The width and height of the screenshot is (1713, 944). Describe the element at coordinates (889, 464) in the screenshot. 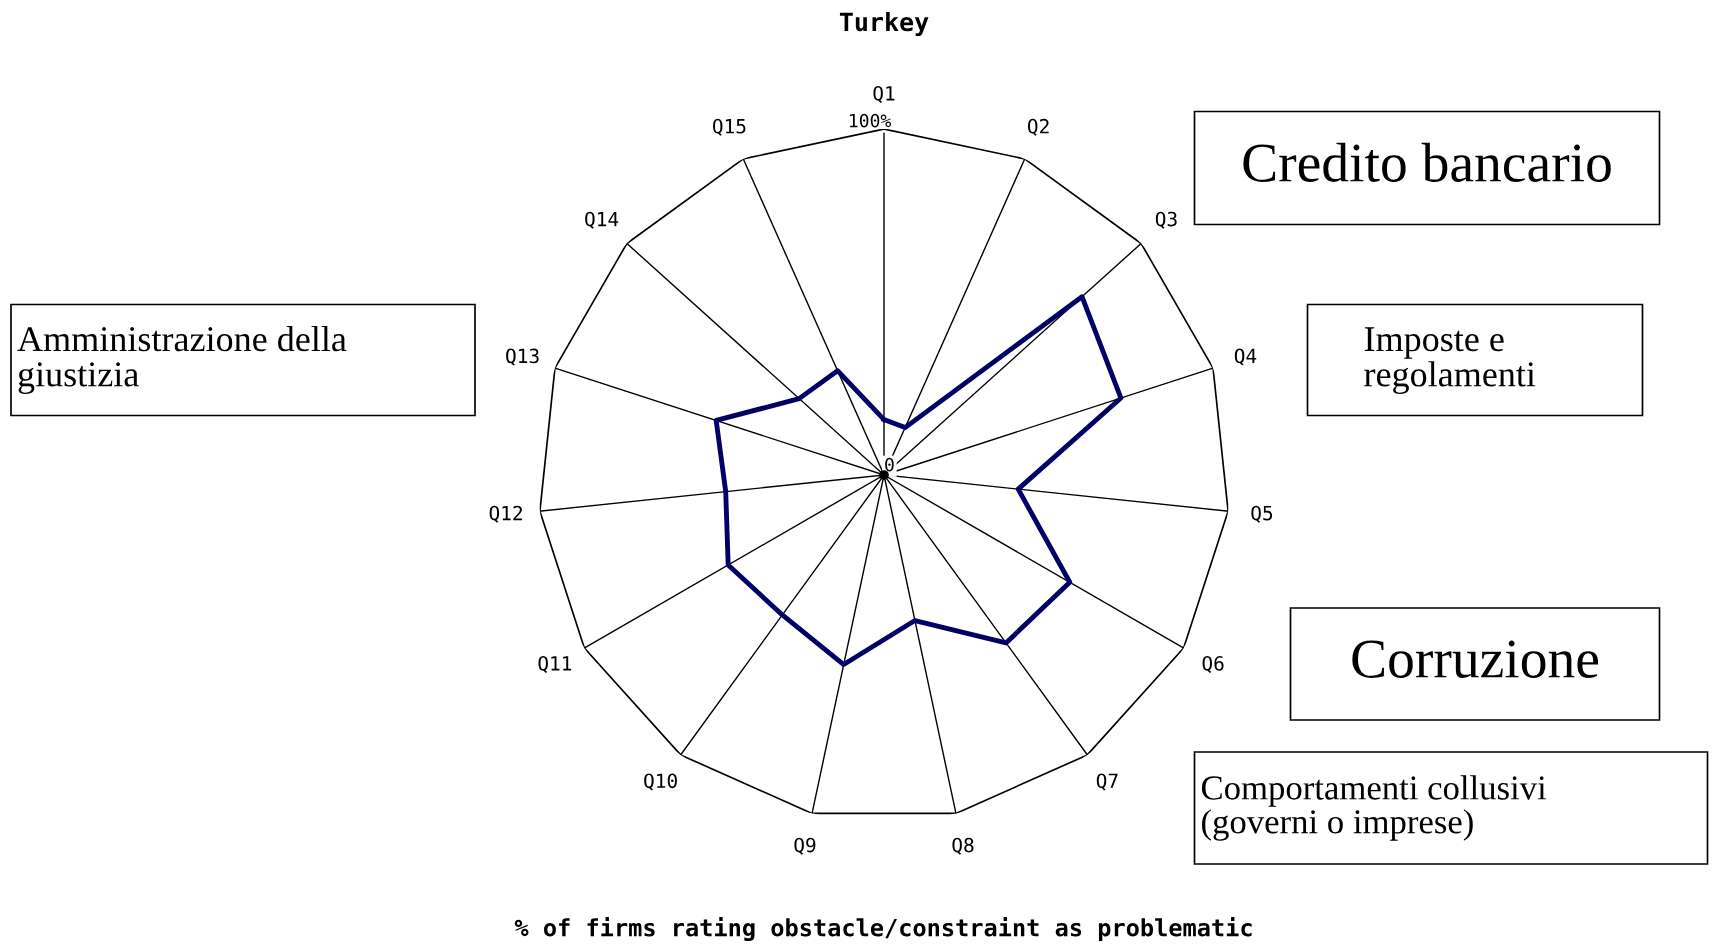

I see `y-tick-label: 0` at that location.